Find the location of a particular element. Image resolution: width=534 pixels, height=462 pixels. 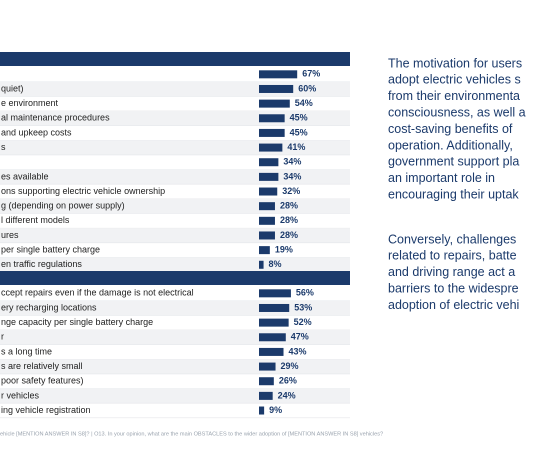

value-label: 60% is located at coordinates (307, 88).